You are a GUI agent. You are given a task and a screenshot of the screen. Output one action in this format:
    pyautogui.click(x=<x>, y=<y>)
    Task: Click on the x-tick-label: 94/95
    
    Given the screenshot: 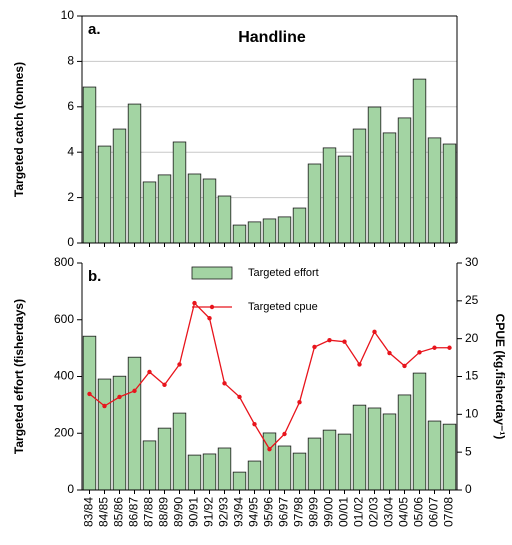 What is the action you would take?
    pyautogui.click(x=254, y=512)
    